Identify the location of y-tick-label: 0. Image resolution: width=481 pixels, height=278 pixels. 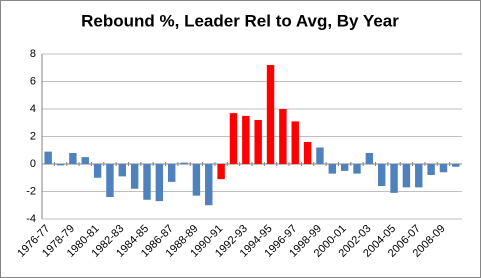
(33, 164).